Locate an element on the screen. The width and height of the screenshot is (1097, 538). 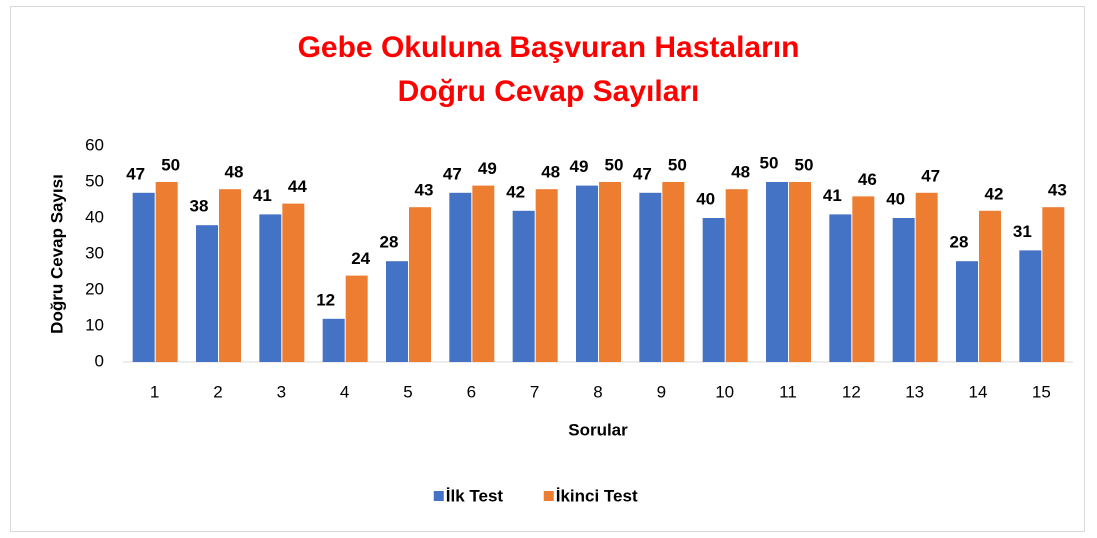
y-tick-label: 0 is located at coordinates (99, 360).